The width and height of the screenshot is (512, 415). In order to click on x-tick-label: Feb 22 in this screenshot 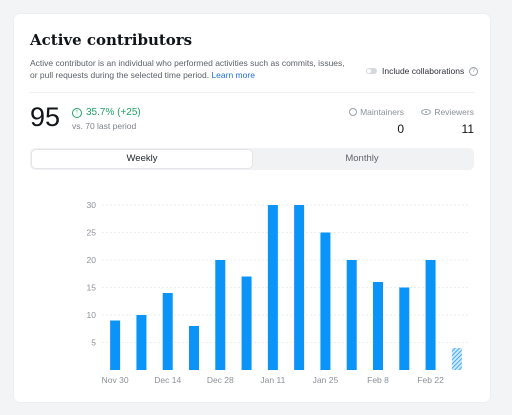, I will do `click(430, 380)`.